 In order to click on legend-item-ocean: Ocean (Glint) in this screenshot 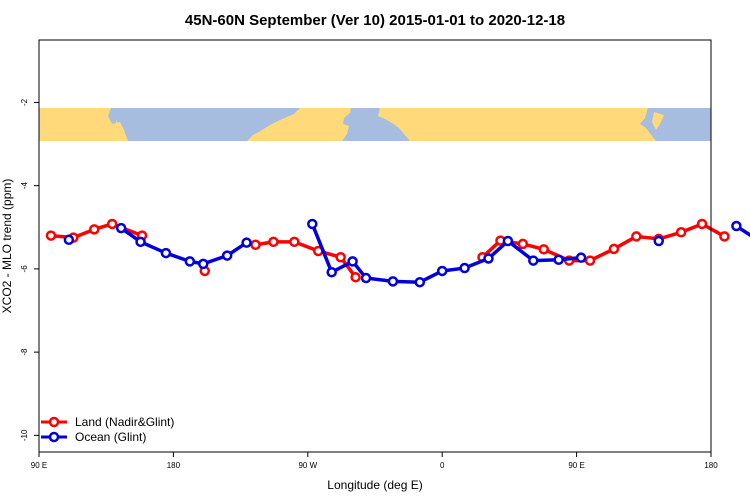, I will do `click(93, 437)`.